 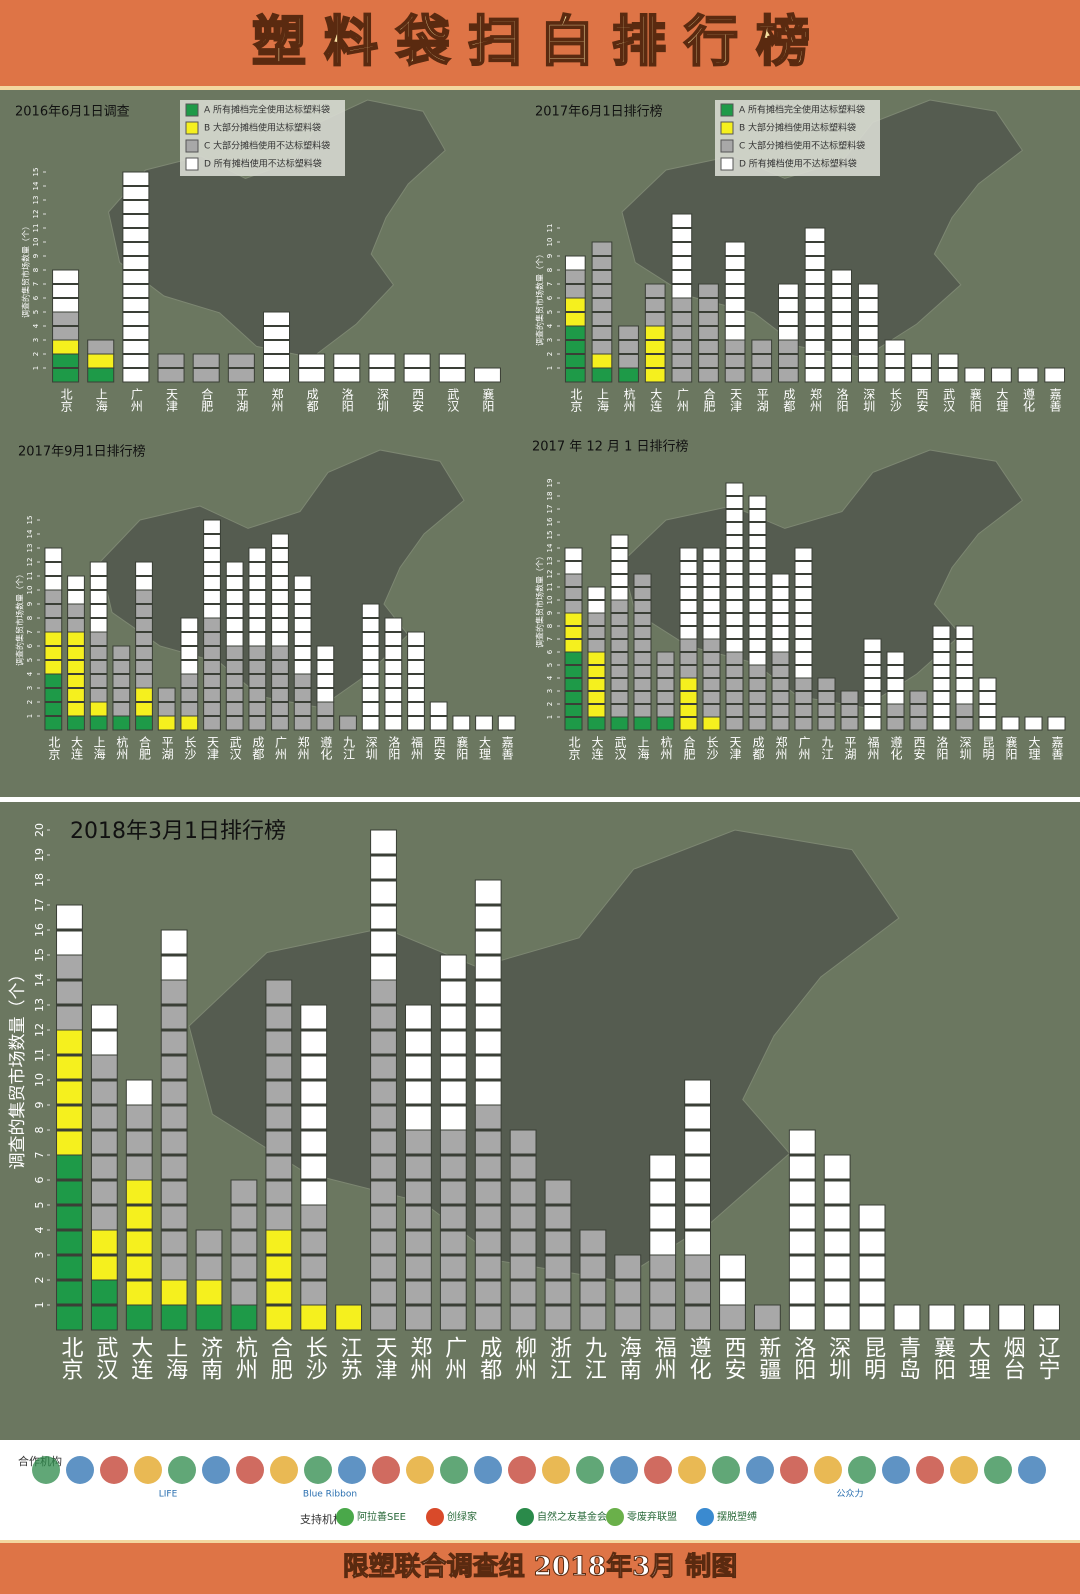 What do you see at coordinates (453, 400) in the screenshot?
I see `x-tick-label: 武汉` at bounding box center [453, 400].